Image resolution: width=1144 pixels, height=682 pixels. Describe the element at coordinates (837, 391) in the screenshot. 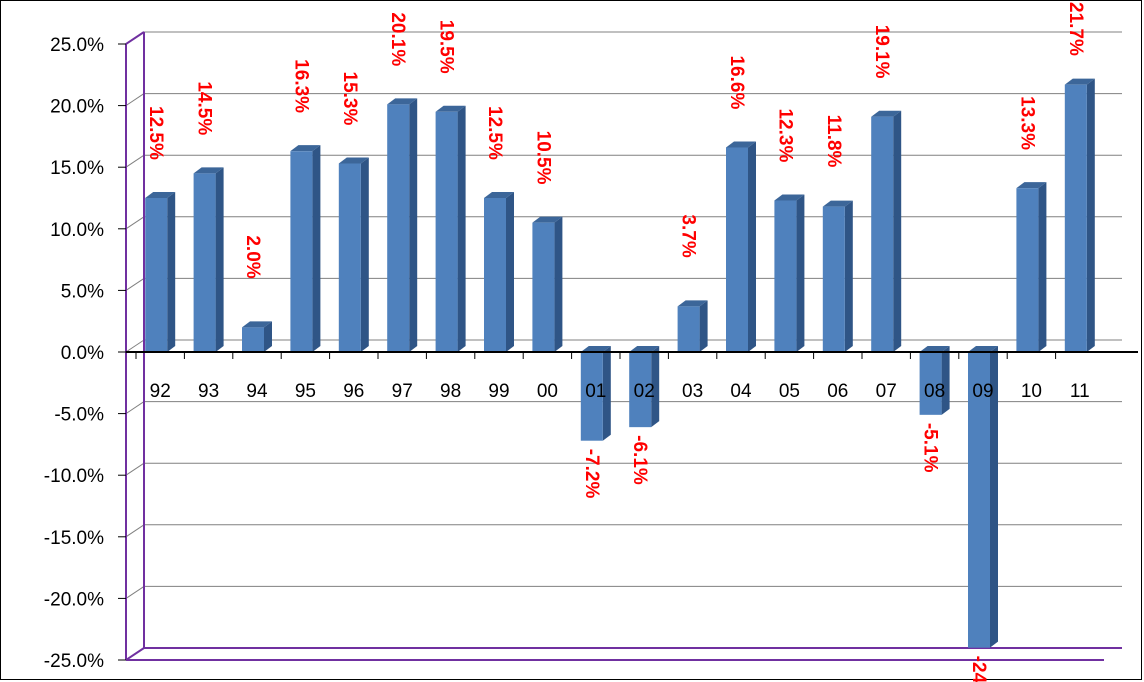

I see `x-tick-label: 06` at that location.